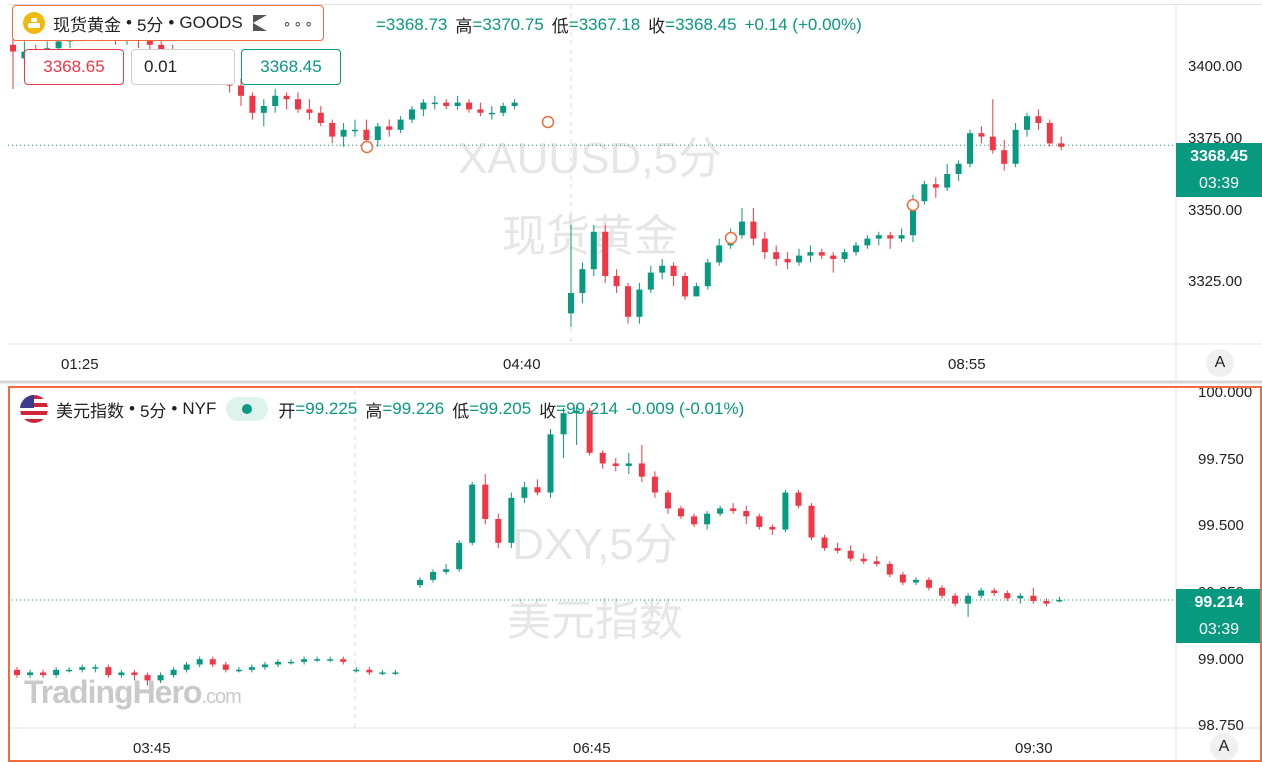 The width and height of the screenshot is (1262, 762). I want to click on dxy-auto-scale-button: A, so click(1224, 747).